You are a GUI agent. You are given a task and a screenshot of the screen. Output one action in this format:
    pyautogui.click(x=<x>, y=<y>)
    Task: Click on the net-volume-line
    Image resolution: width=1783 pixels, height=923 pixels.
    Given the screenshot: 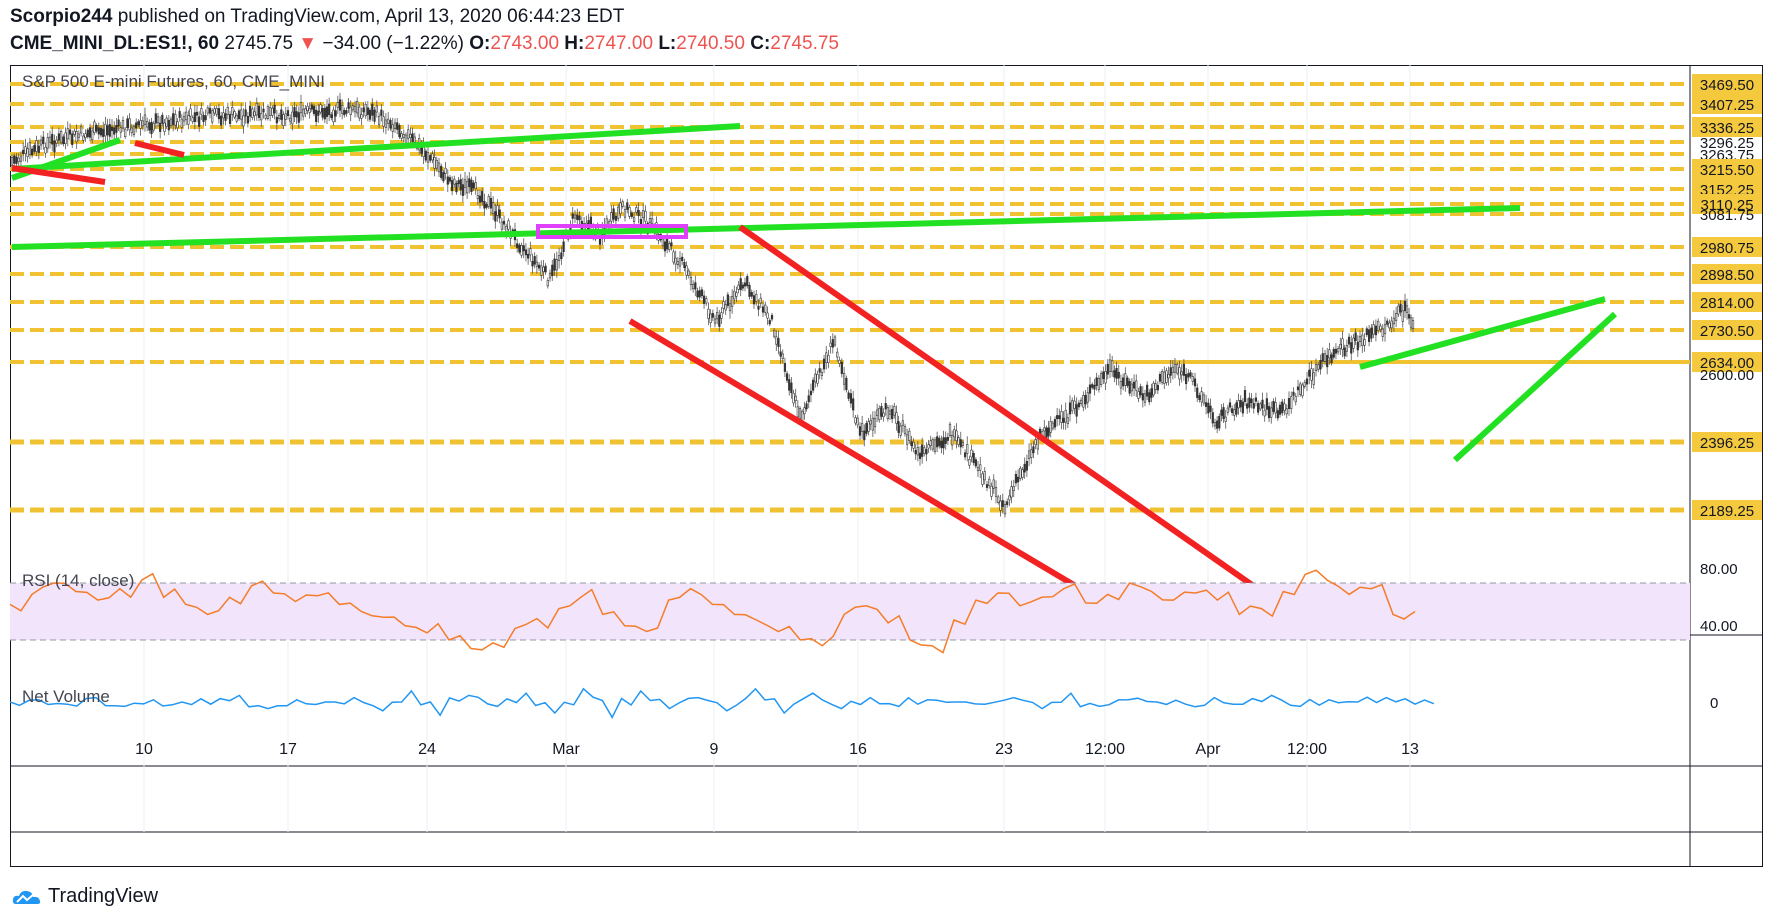 What is the action you would take?
    pyautogui.click(x=722, y=703)
    